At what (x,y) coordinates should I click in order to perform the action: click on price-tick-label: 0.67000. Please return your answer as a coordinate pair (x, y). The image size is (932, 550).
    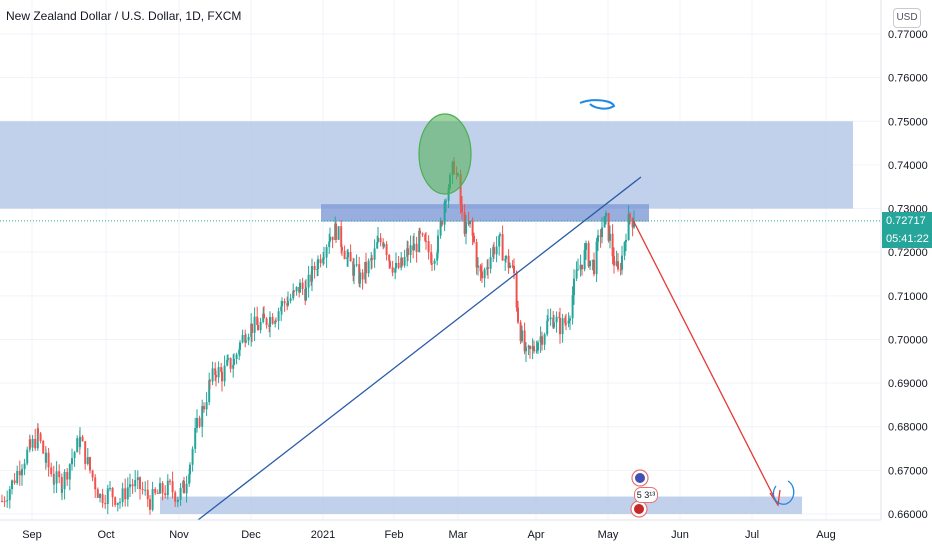
    Looking at the image, I should click on (908, 471).